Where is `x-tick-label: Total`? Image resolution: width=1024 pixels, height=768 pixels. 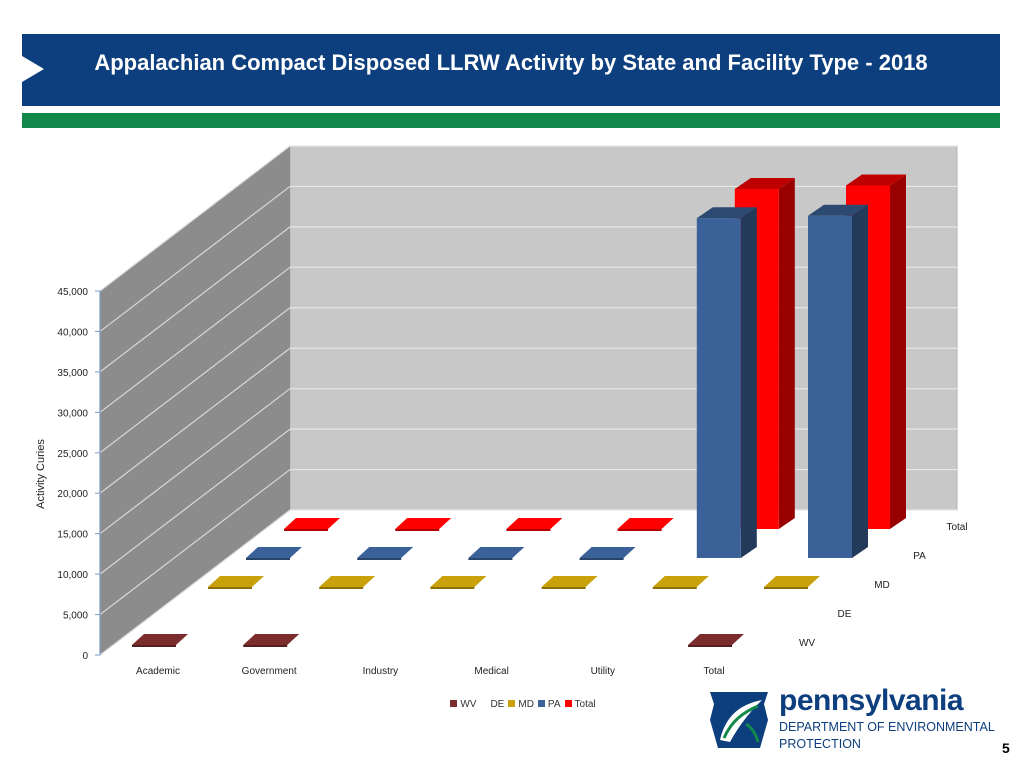 x-tick-label: Total is located at coordinates (713, 671).